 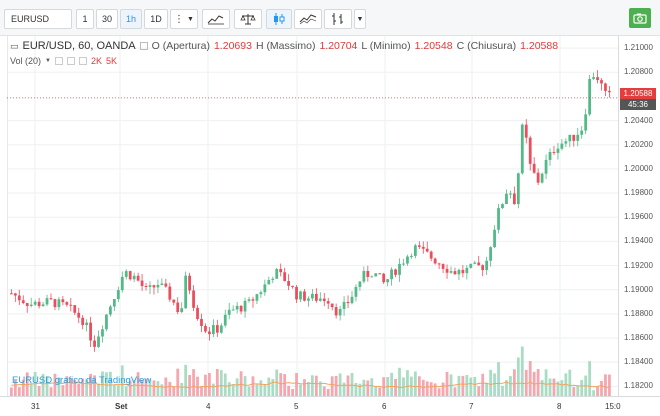 What do you see at coordinates (156, 19) in the screenshot?
I see `interval-1d-button: 1D` at bounding box center [156, 19].